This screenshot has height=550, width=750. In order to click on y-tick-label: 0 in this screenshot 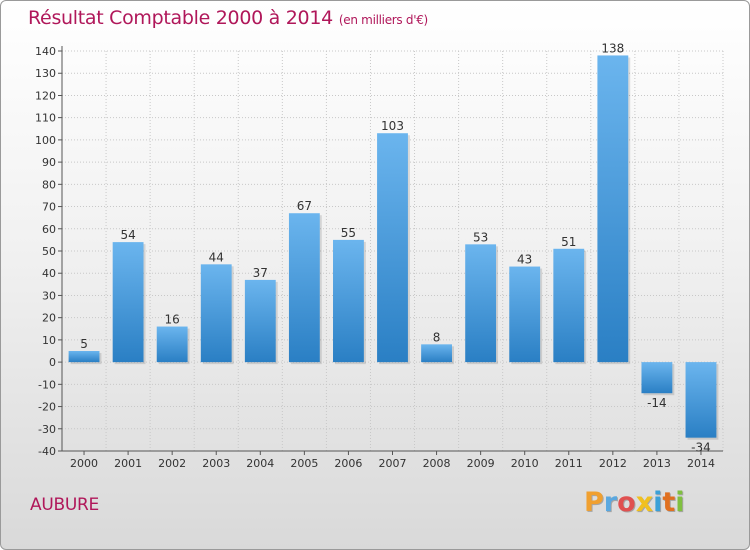, I will do `click(52, 362)`.